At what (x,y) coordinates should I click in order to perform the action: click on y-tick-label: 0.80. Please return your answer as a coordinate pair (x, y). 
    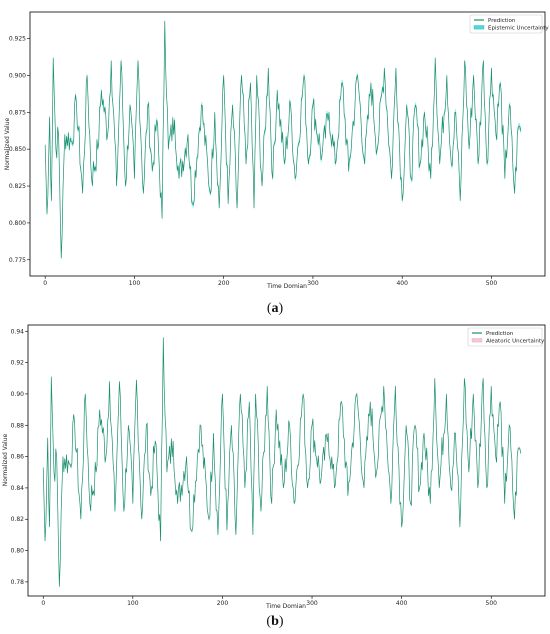
    Looking at the image, I should click on (18, 551).